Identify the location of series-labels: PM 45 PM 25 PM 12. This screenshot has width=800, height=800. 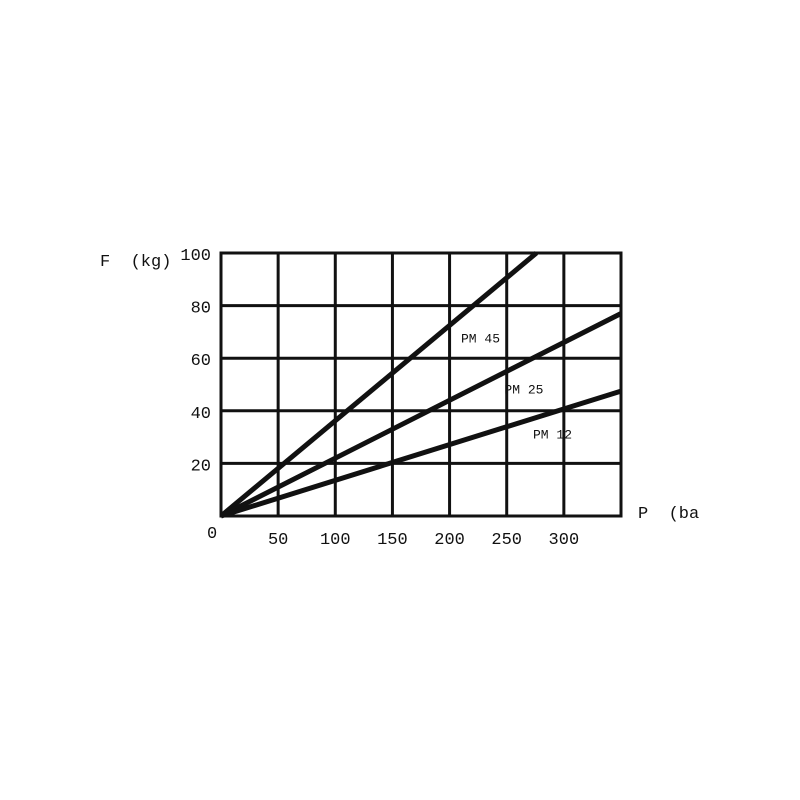
(516, 386).